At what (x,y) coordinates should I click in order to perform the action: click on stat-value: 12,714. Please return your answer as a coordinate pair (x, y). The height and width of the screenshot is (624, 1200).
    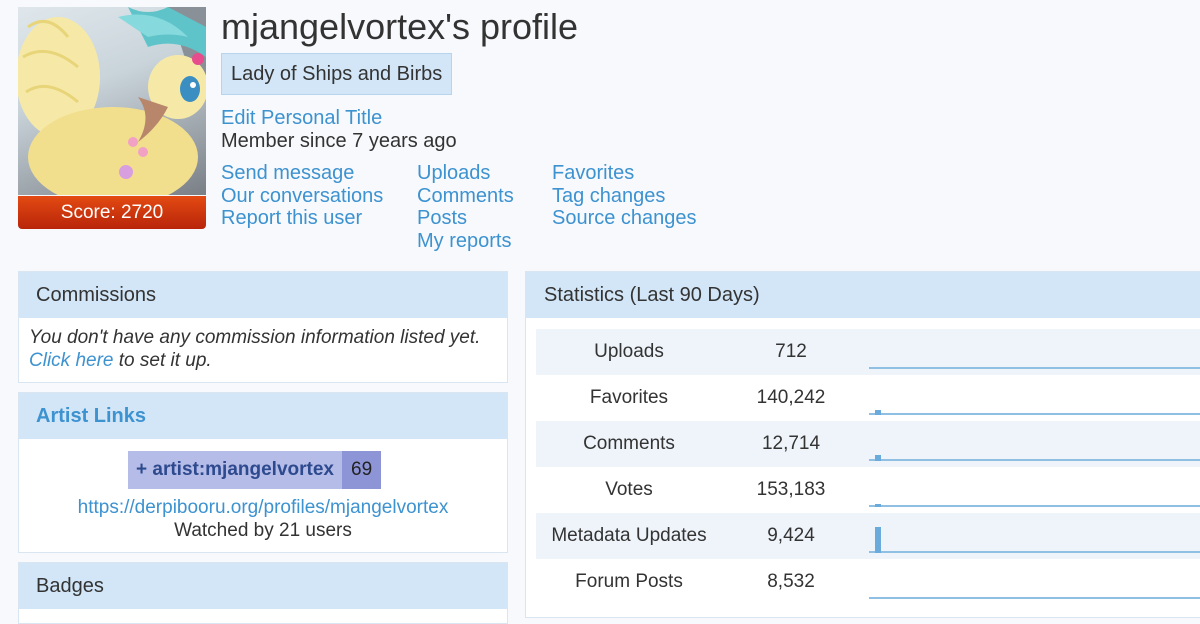
    Looking at the image, I should click on (791, 443).